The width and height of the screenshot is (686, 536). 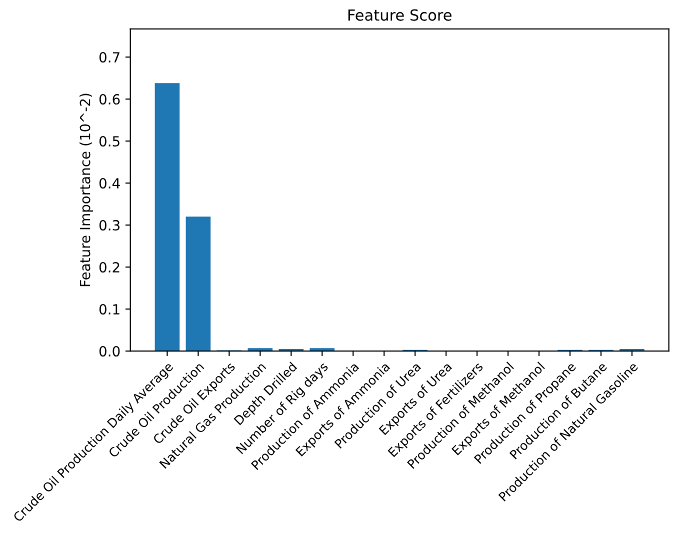 I want to click on y-tick-label: 0.2, so click(x=109, y=267).